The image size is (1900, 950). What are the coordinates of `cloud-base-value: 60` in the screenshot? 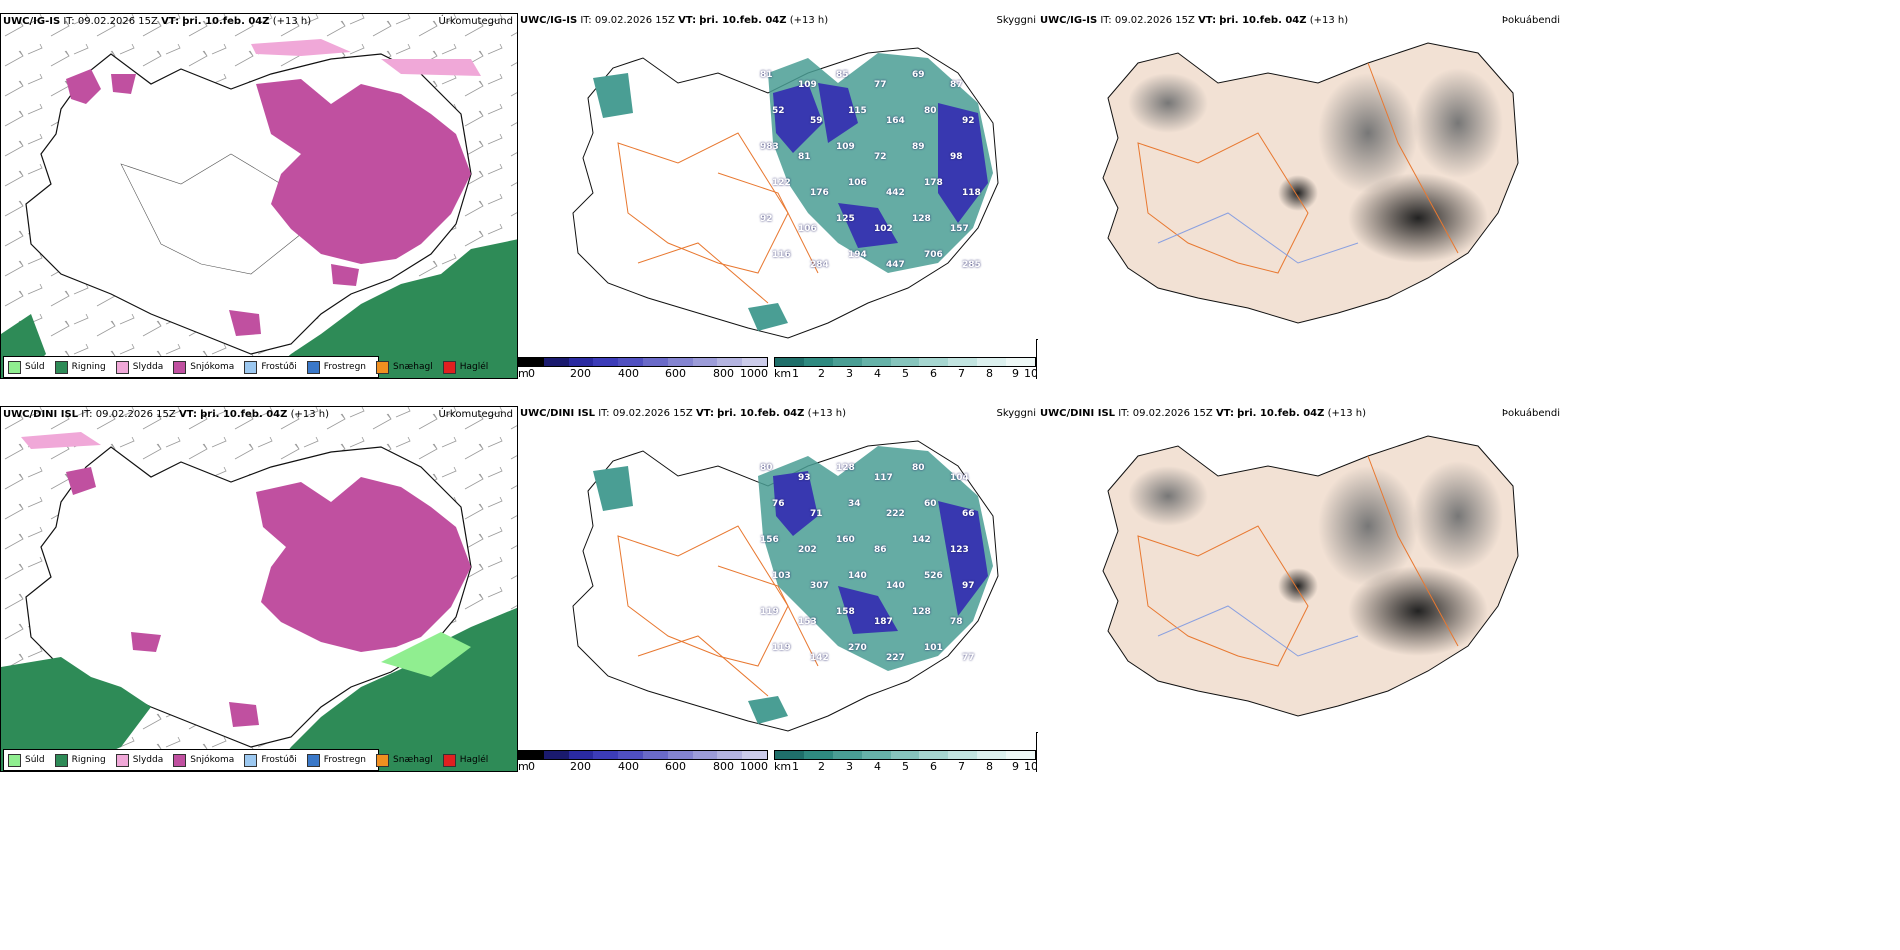 It's located at (930, 504).